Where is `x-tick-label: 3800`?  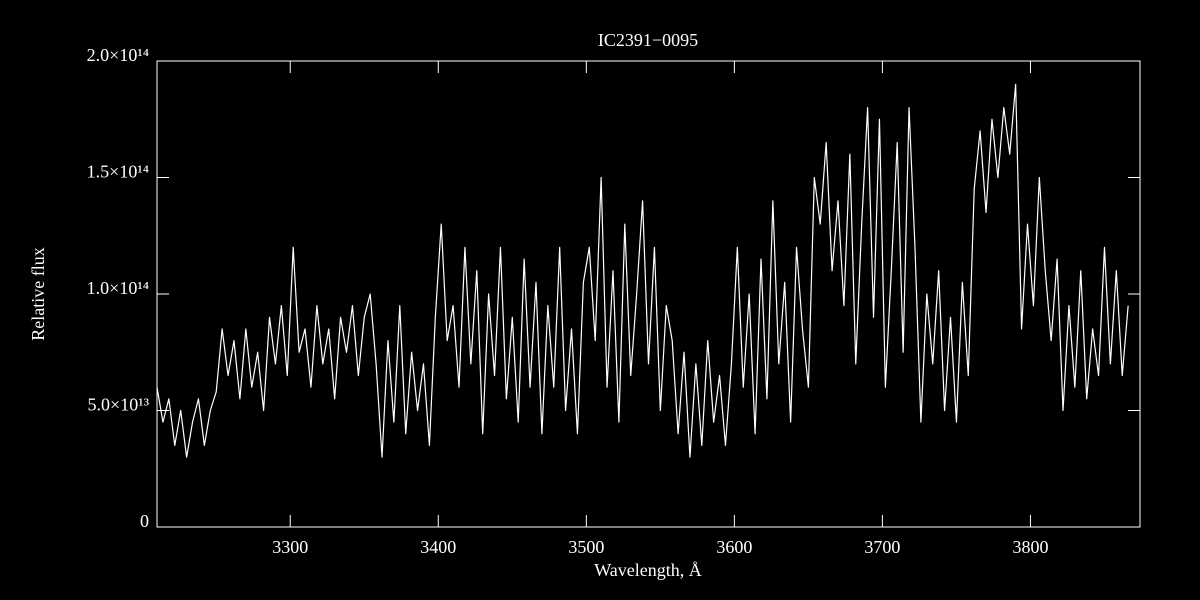 x-tick-label: 3800 is located at coordinates (1030, 547).